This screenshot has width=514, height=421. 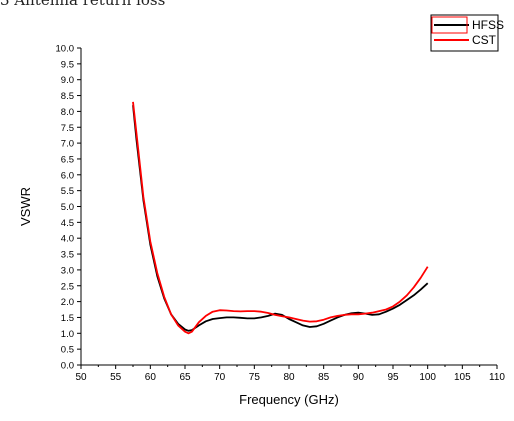 What do you see at coordinates (220, 377) in the screenshot?
I see `x-tick-label: 70` at bounding box center [220, 377].